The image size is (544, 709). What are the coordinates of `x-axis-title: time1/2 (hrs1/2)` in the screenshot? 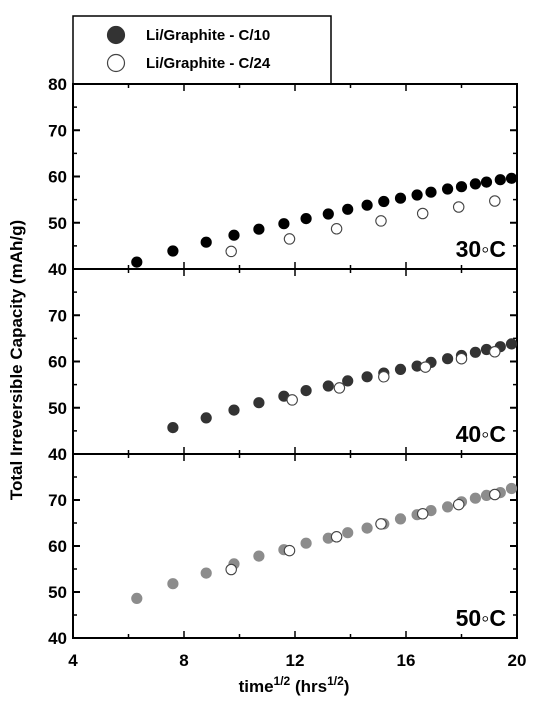 It's located at (294, 685).